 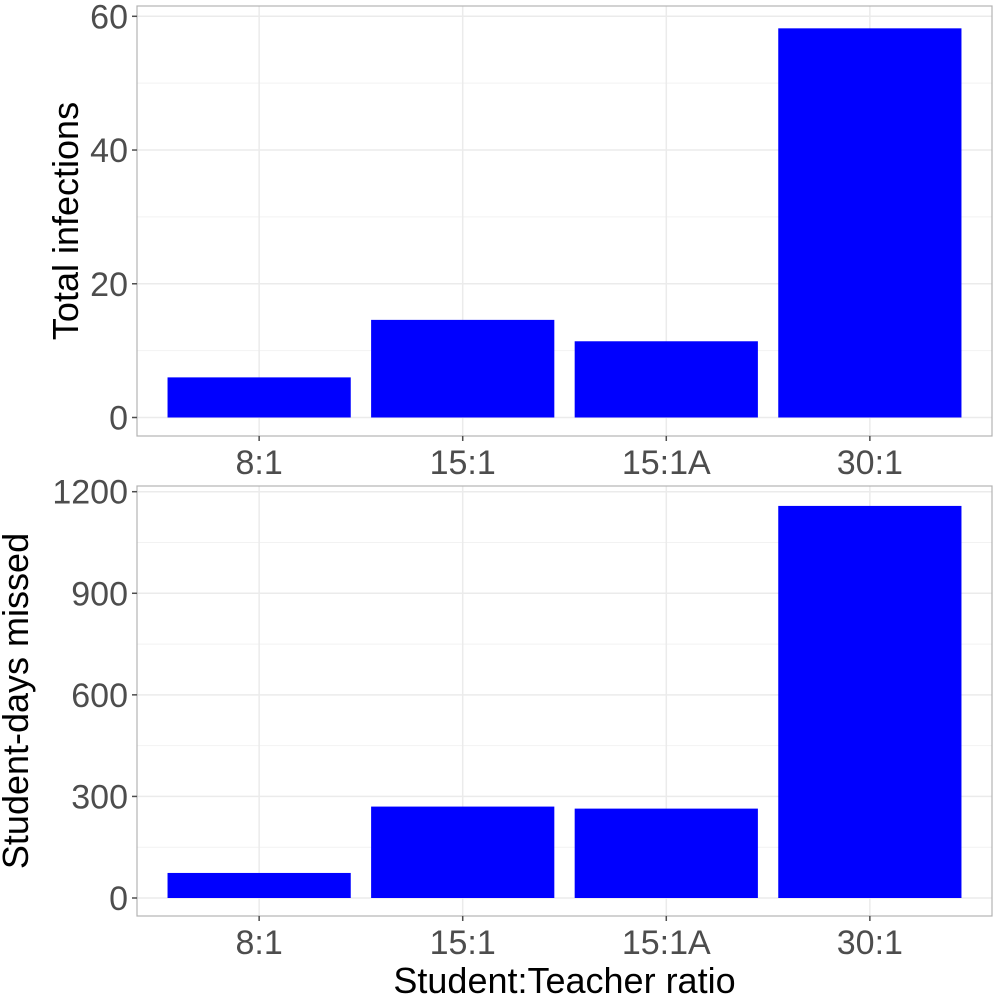 I want to click on y-tick-label: 1200, so click(x=90, y=493).